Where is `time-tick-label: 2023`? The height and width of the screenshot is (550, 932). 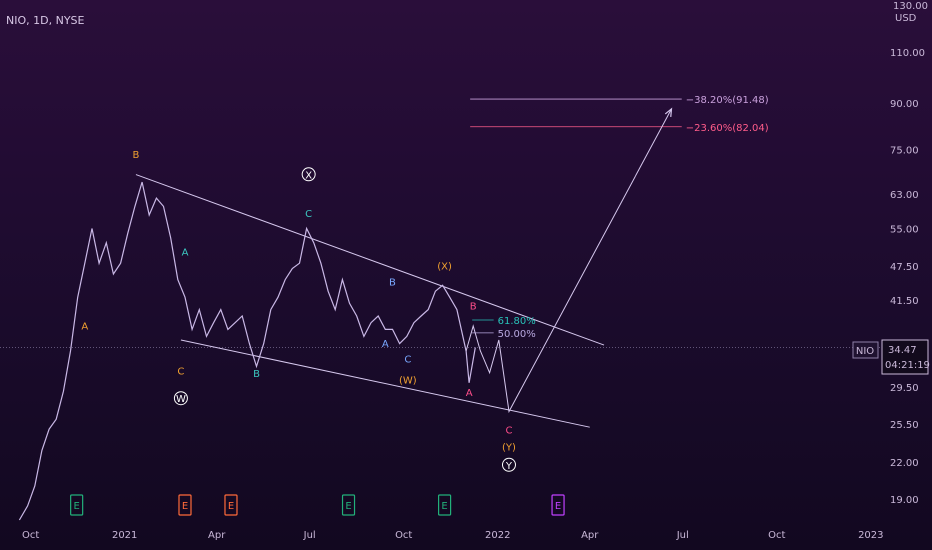
time-tick-label: 2023 is located at coordinates (870, 535).